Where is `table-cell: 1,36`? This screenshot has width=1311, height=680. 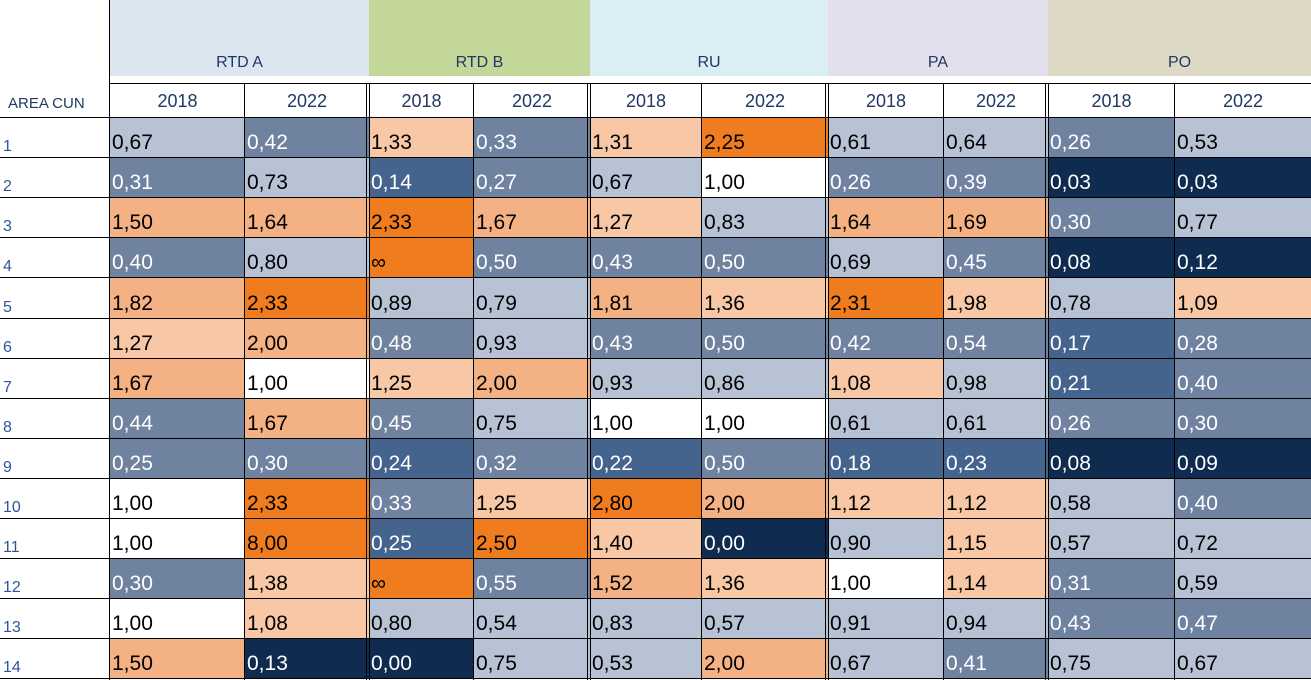 table-cell: 1,36 is located at coordinates (765, 579).